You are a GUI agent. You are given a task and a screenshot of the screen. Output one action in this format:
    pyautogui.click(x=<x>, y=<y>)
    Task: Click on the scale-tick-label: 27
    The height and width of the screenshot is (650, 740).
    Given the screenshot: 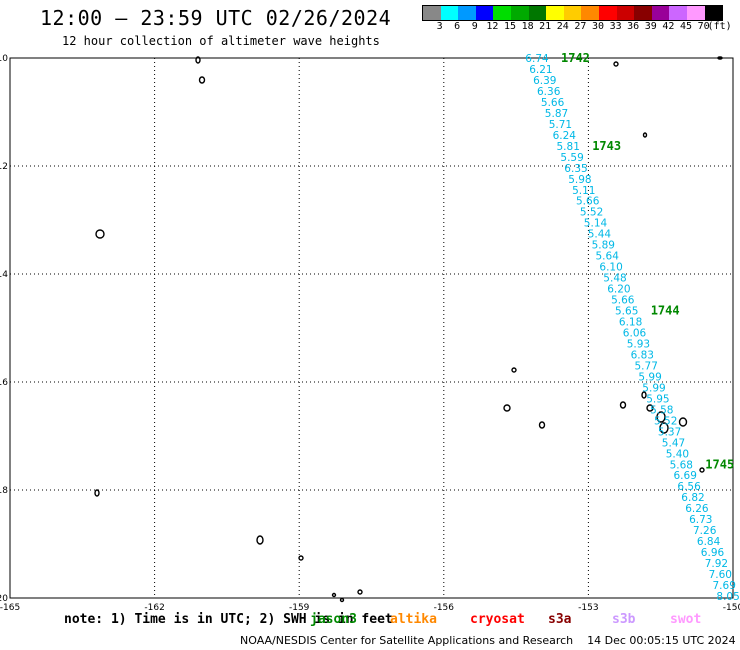 What is the action you would take?
    pyautogui.click(x=580, y=26)
    